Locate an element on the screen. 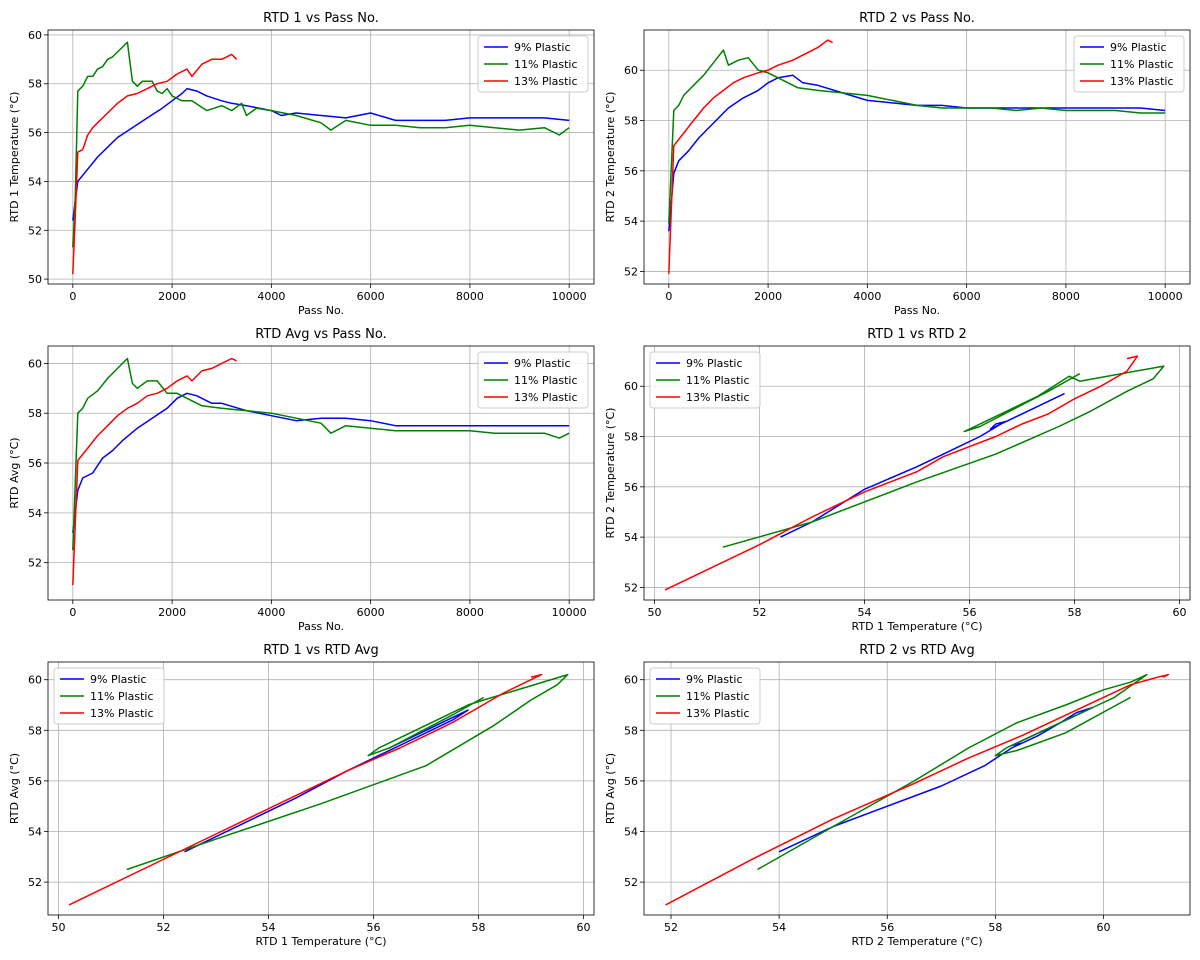 This screenshot has height=960, width=1200. x-tick-label: 8000 is located at coordinates (470, 612).